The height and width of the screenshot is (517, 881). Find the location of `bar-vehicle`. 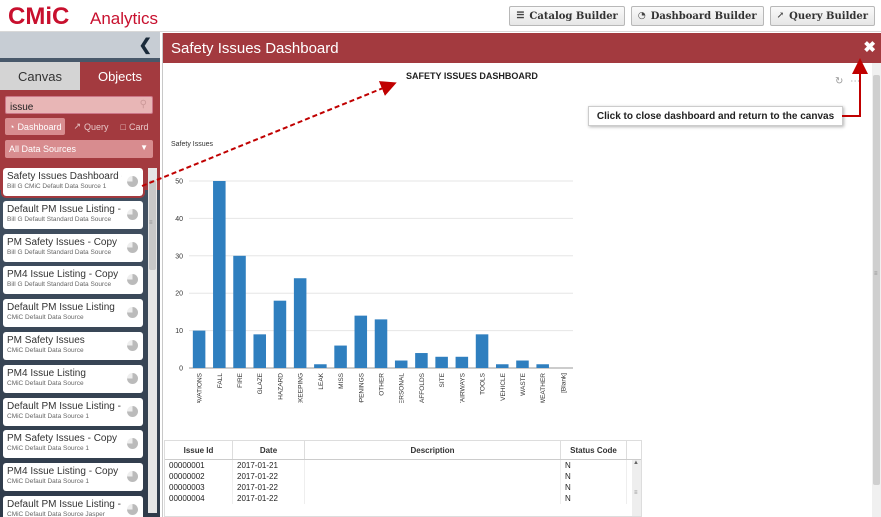

bar-vehicle is located at coordinates (502, 366).